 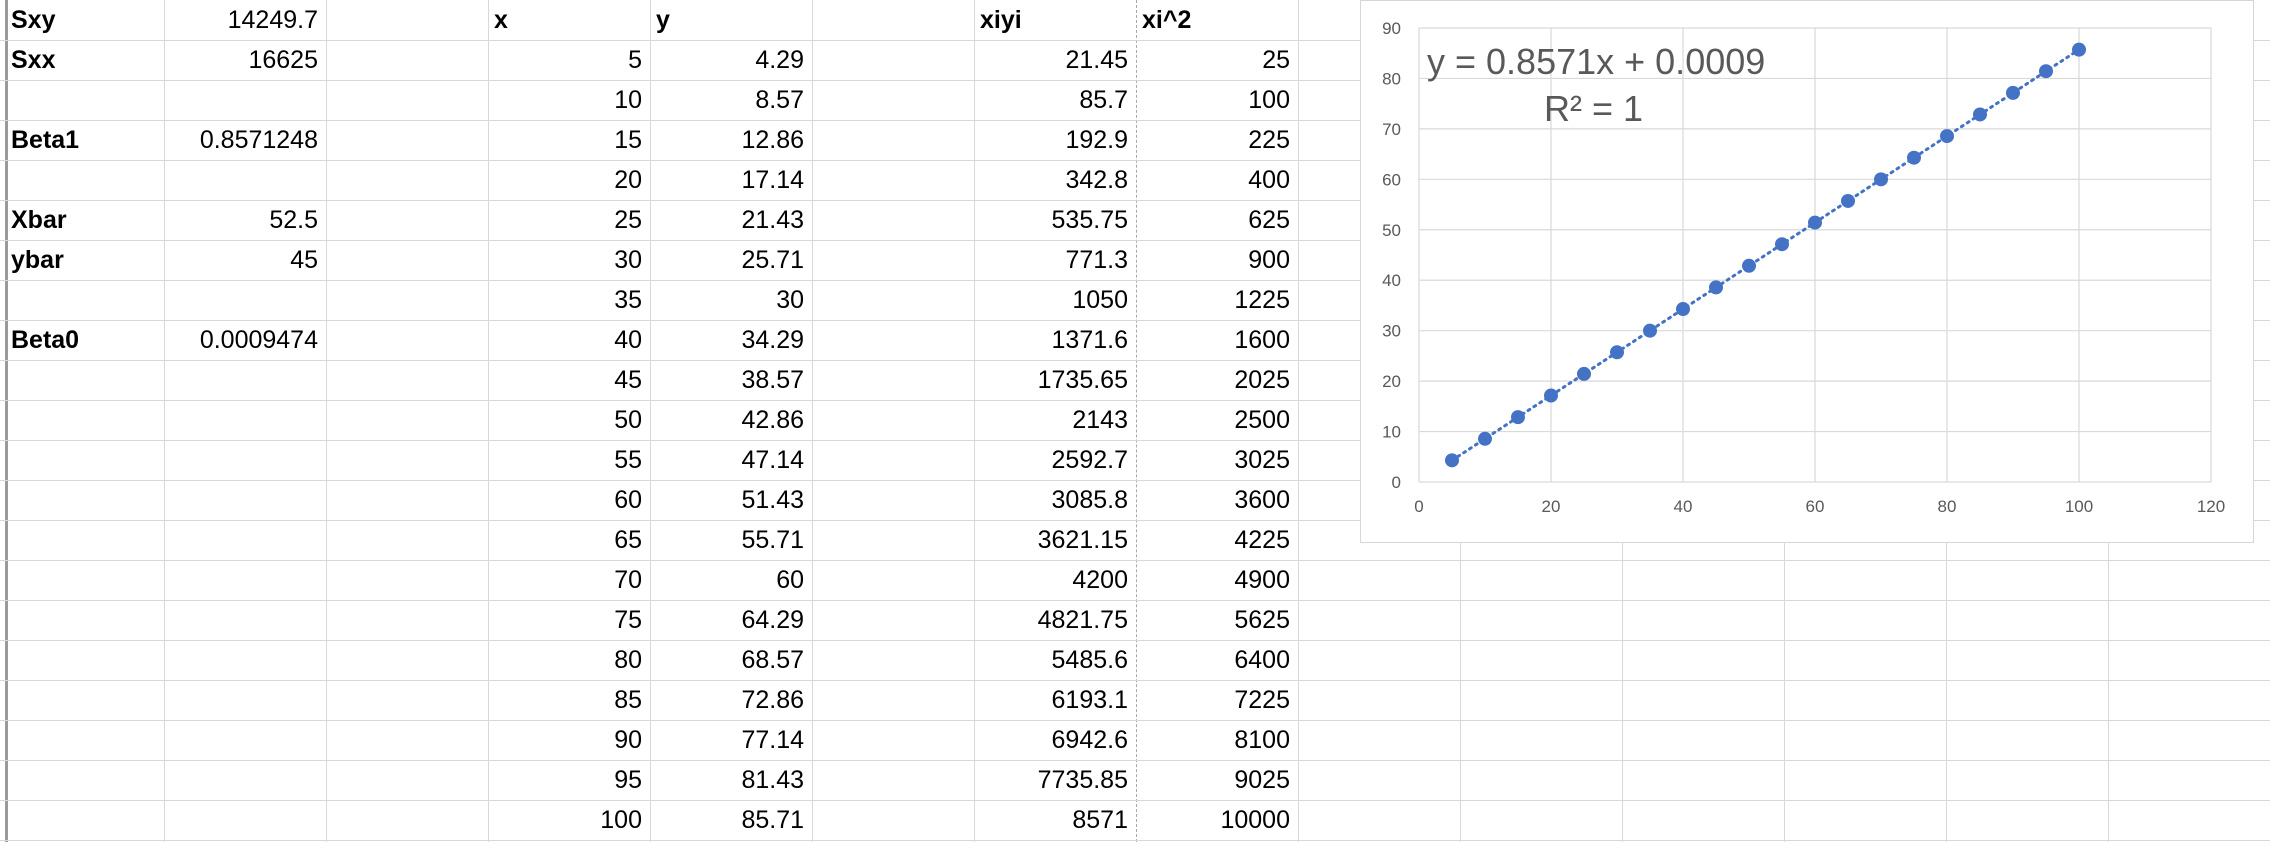 I want to click on summary-value-cell: 16625, so click(x=283, y=60).